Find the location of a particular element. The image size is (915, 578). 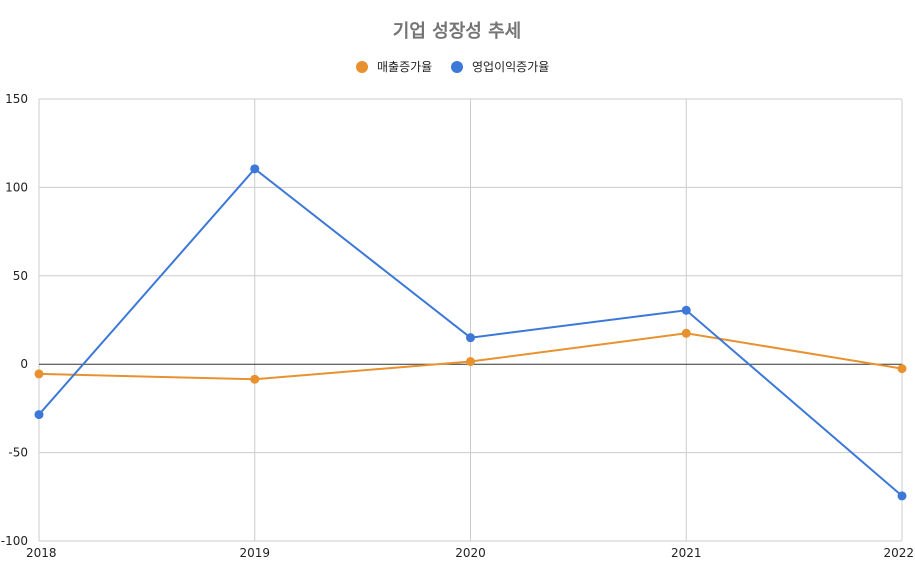

y-tick-label: -50 is located at coordinates (18, 453).